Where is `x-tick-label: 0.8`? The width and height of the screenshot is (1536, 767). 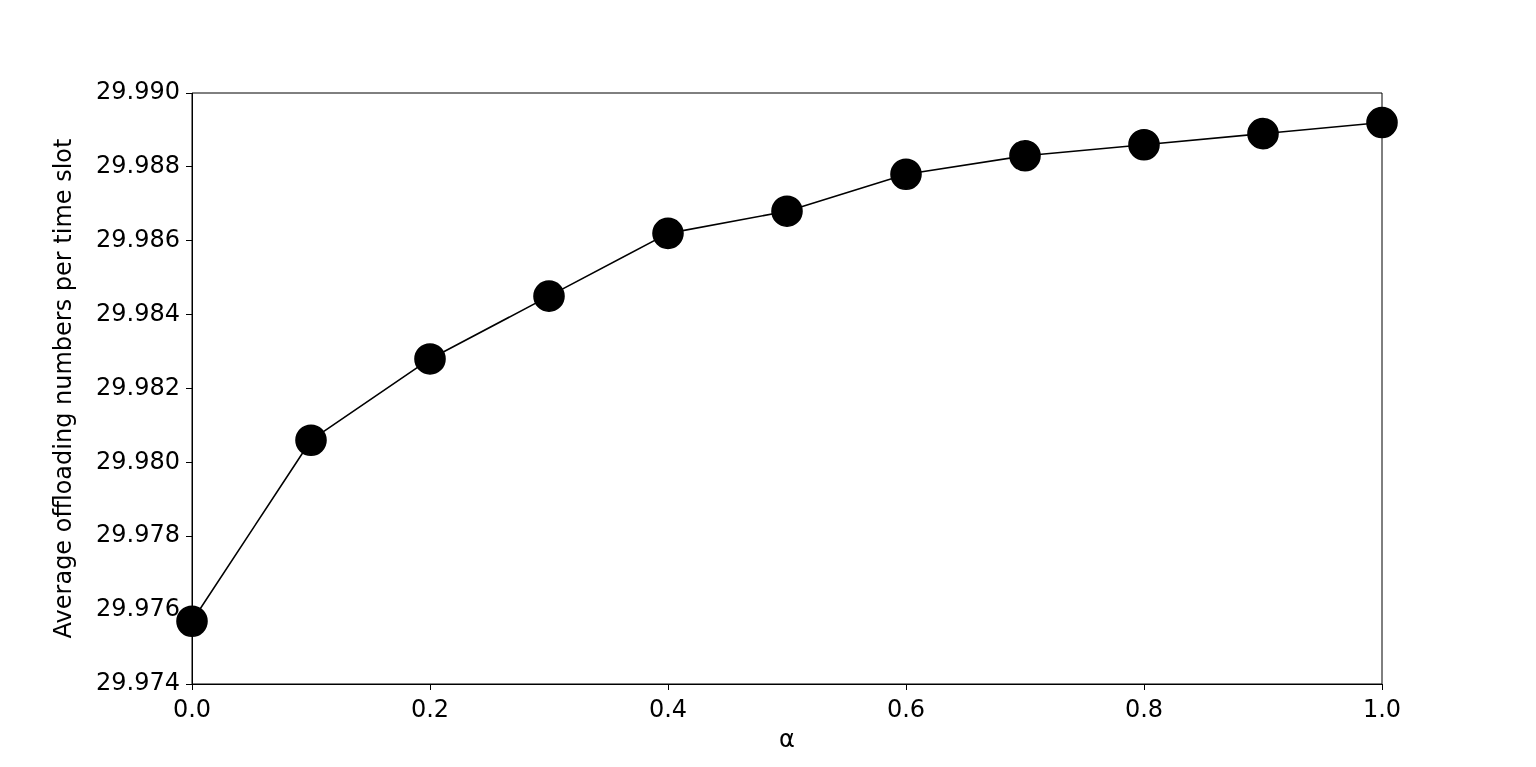
x-tick-label: 0.8 is located at coordinates (1144, 708).